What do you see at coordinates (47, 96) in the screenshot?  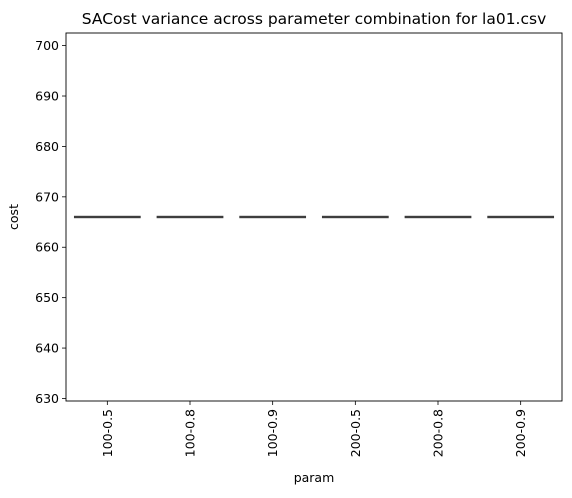 I see `y-tick-label: 690` at bounding box center [47, 96].